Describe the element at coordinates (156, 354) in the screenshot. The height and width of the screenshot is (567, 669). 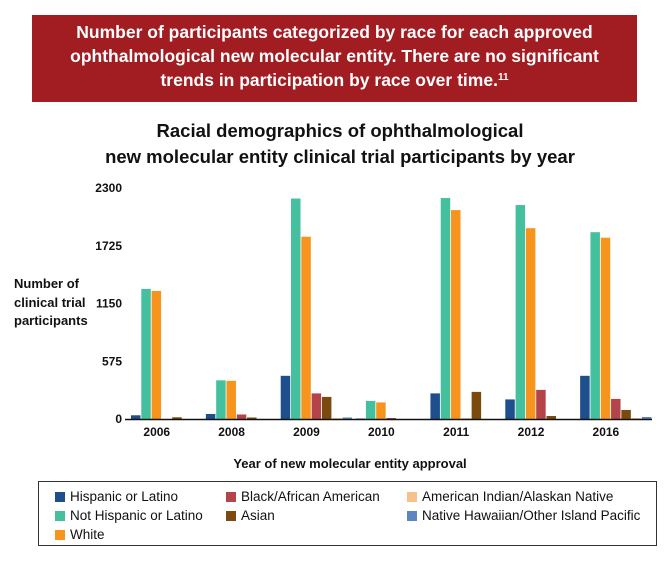
I see `bar-white-2006` at that location.